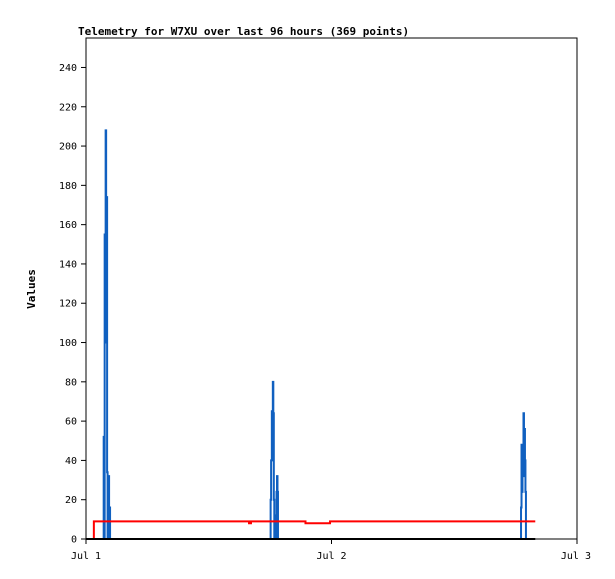  Describe the element at coordinates (71, 422) in the screenshot. I see `y-tick-label: 60` at that location.